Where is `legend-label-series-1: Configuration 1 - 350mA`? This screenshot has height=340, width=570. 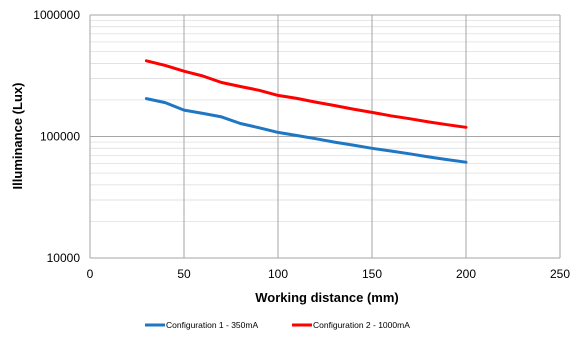 legend-label-series-1: Configuration 1 - 350mA is located at coordinates (212, 325).